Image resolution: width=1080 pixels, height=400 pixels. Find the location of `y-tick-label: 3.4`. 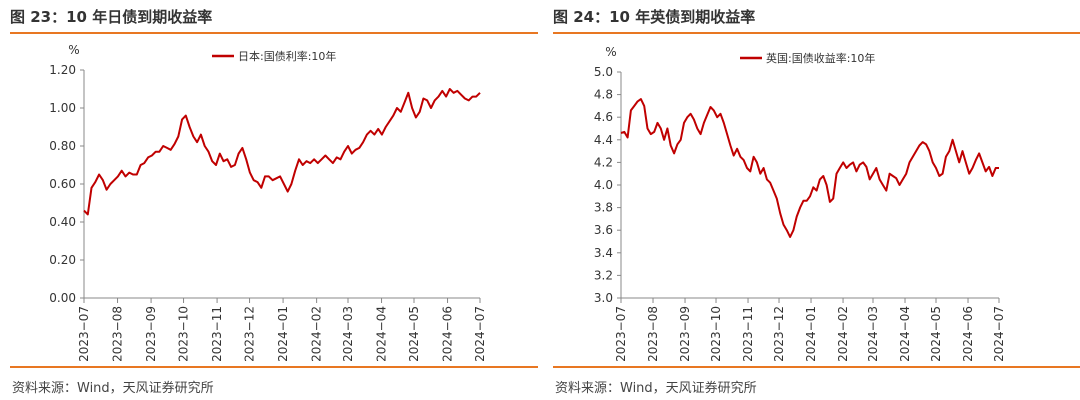

y-tick-label: 3.4 is located at coordinates (603, 253).